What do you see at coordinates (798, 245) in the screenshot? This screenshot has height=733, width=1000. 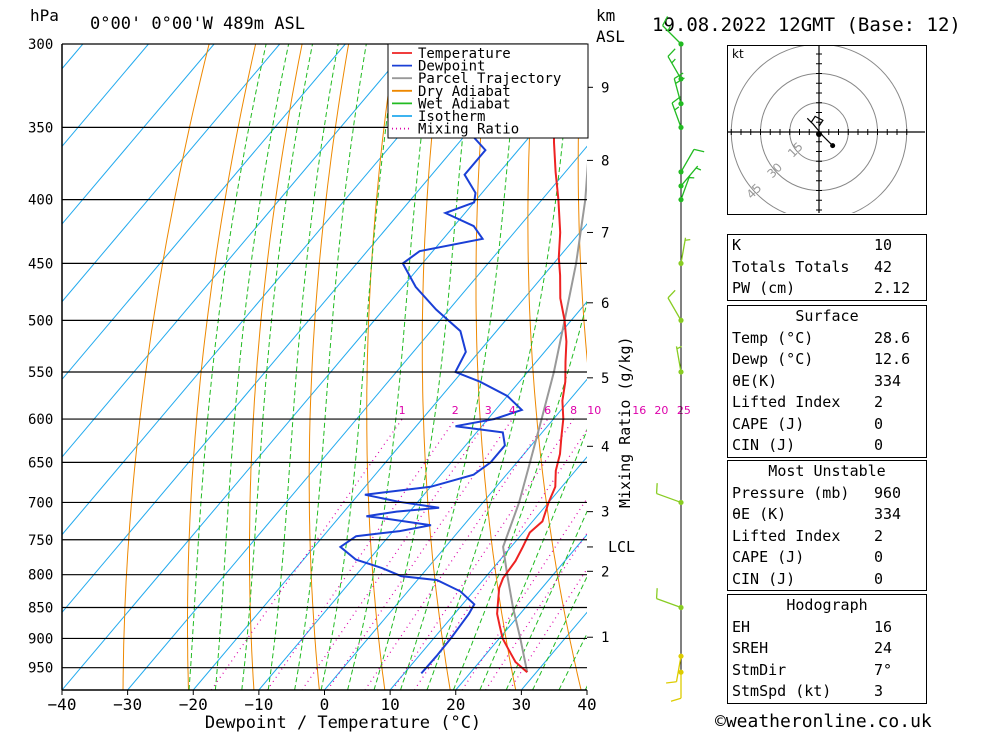 I see `index-row-label: K` at bounding box center [798, 245].